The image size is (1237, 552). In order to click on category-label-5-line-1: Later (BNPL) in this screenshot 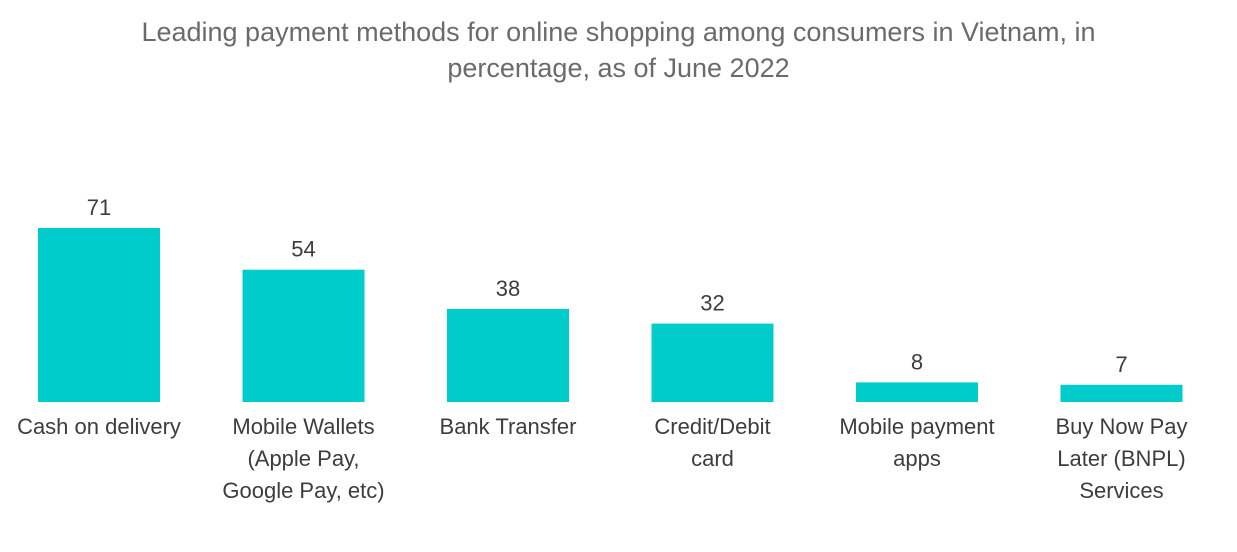, I will do `click(1121, 458)`.